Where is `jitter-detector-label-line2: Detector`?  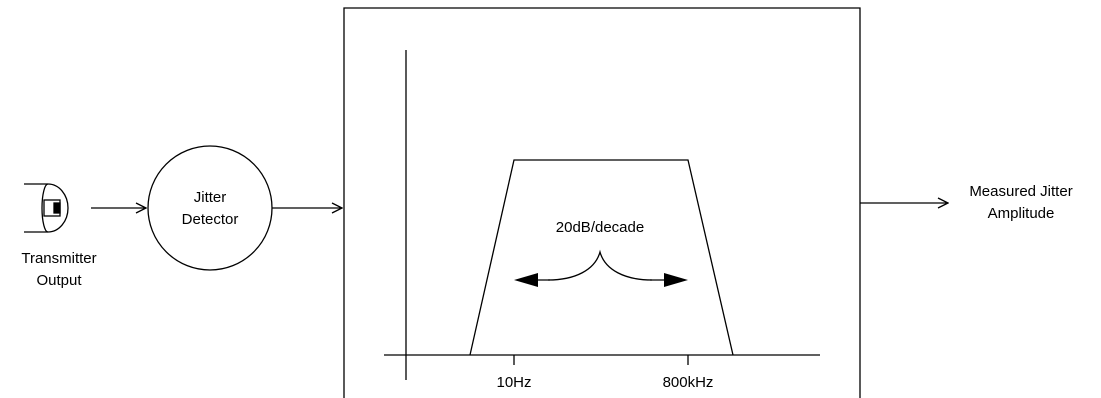 jitter-detector-label-line2: Detector is located at coordinates (210, 219).